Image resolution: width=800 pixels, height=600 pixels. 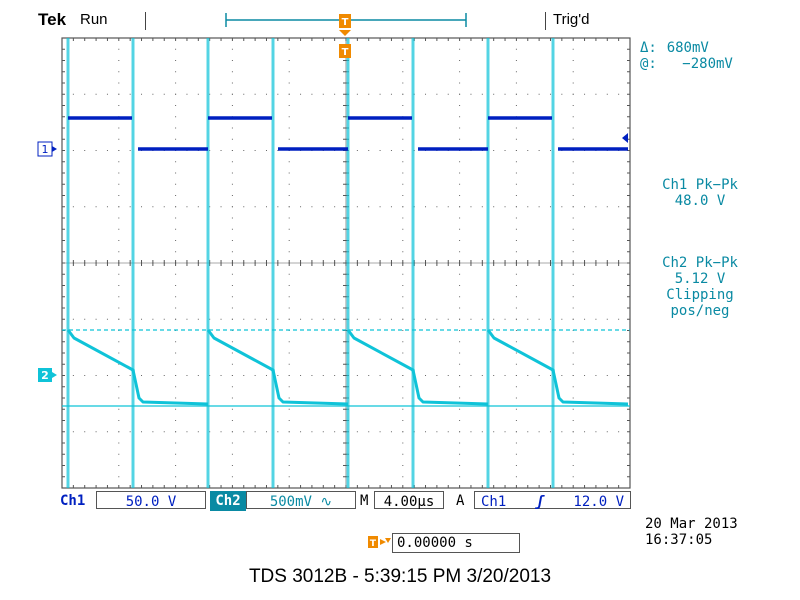 What do you see at coordinates (326, 502) in the screenshot?
I see `ac-coupling-icon: ∿` at bounding box center [326, 502].